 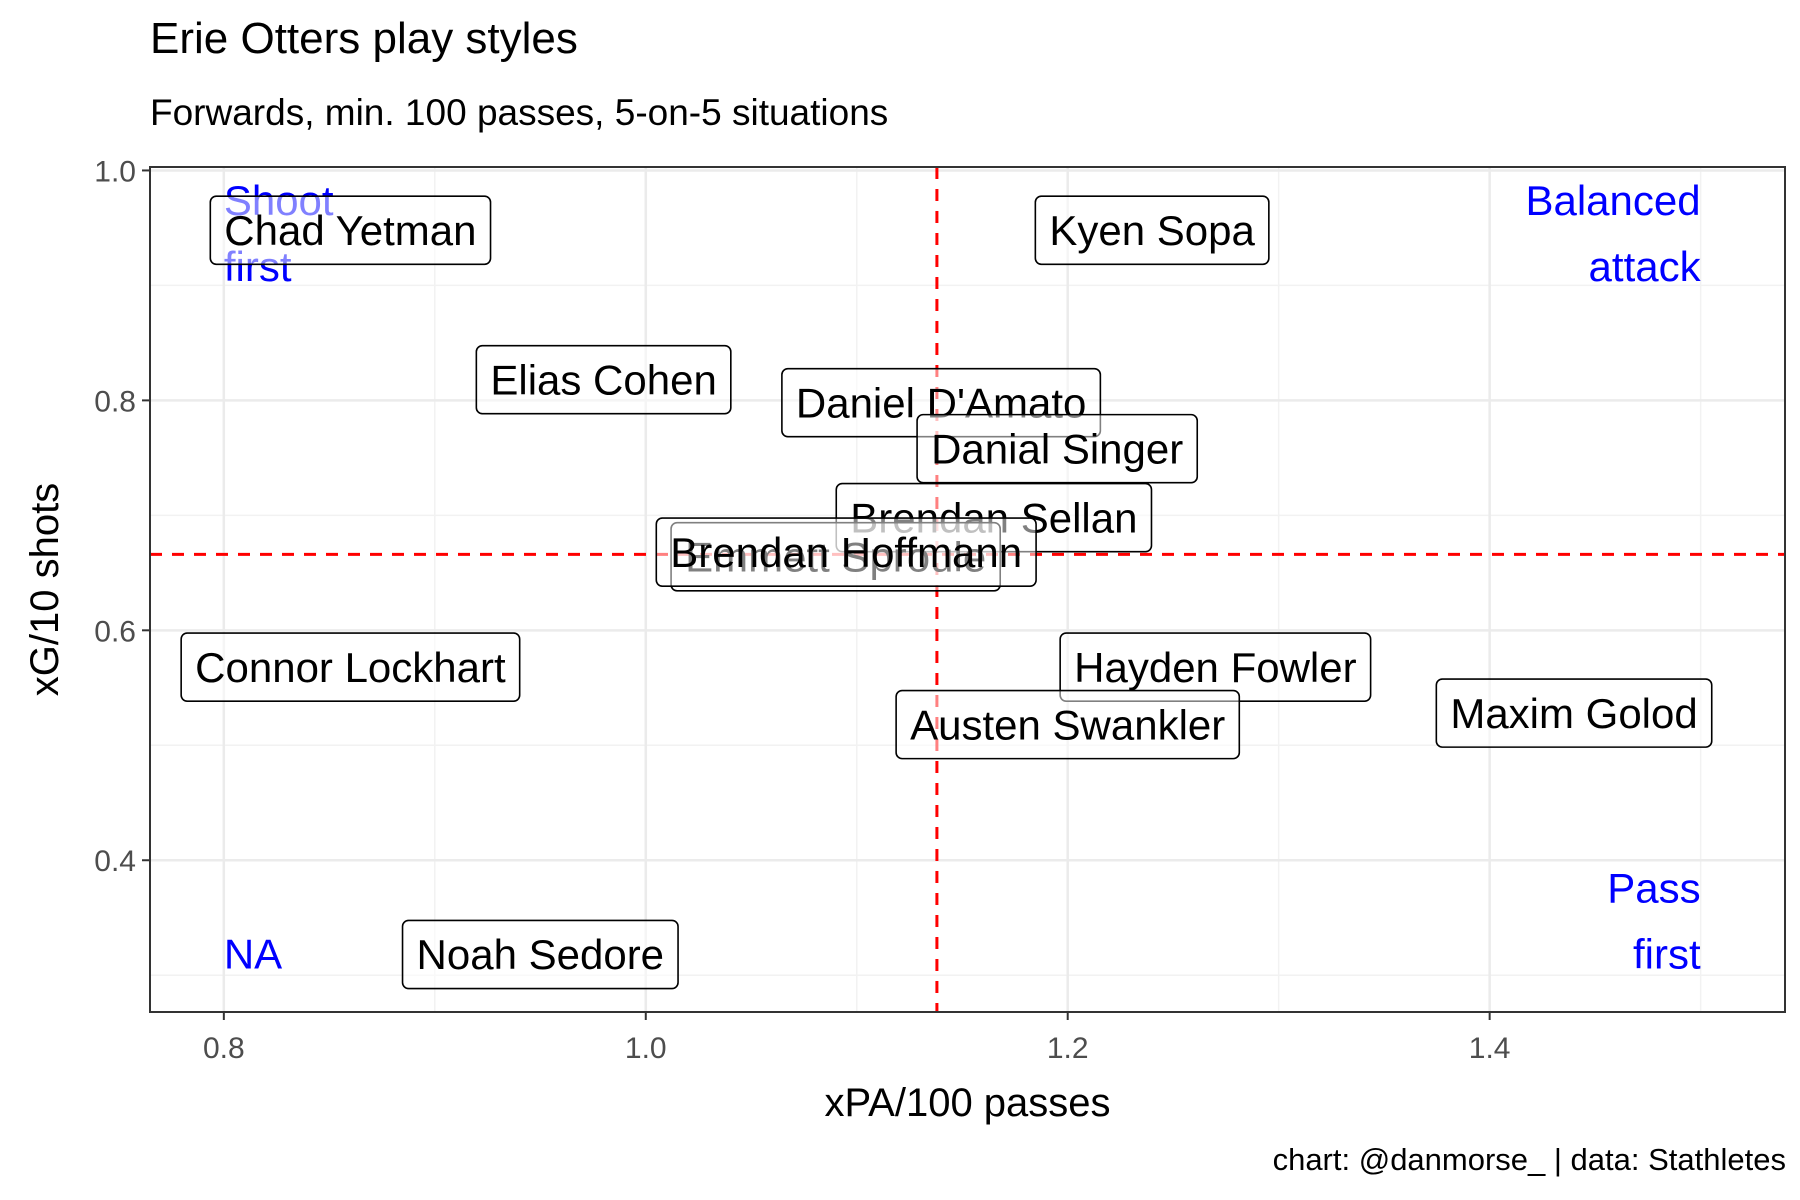 I want to click on y-tick-label: 1.0, so click(x=115, y=171).